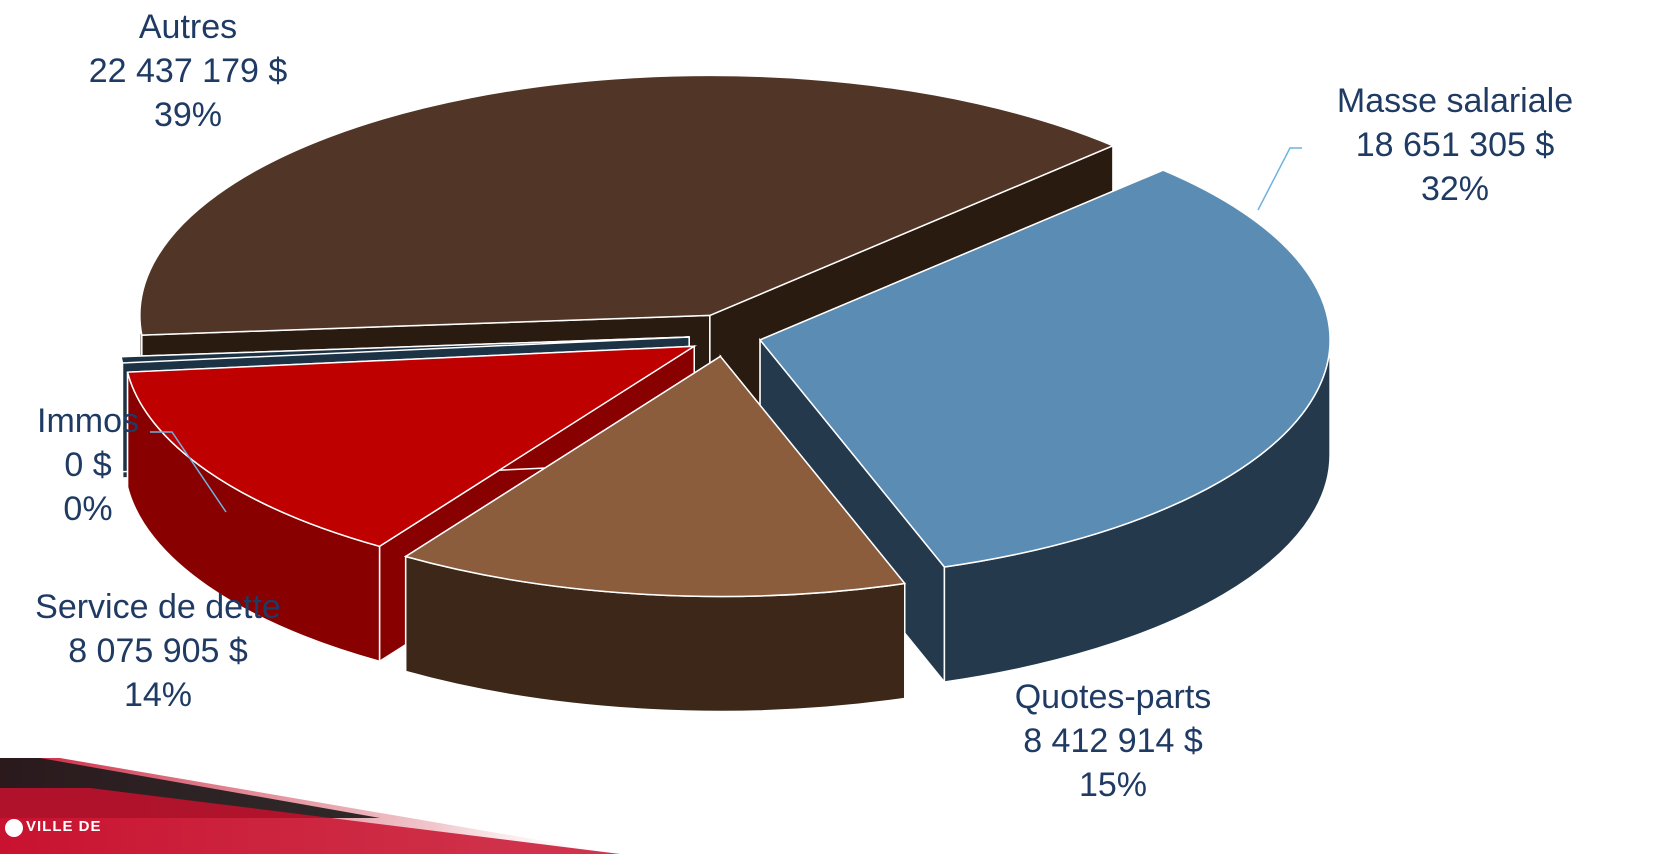  What do you see at coordinates (310, 806) in the screenshot?
I see `city-logo-banner` at bounding box center [310, 806].